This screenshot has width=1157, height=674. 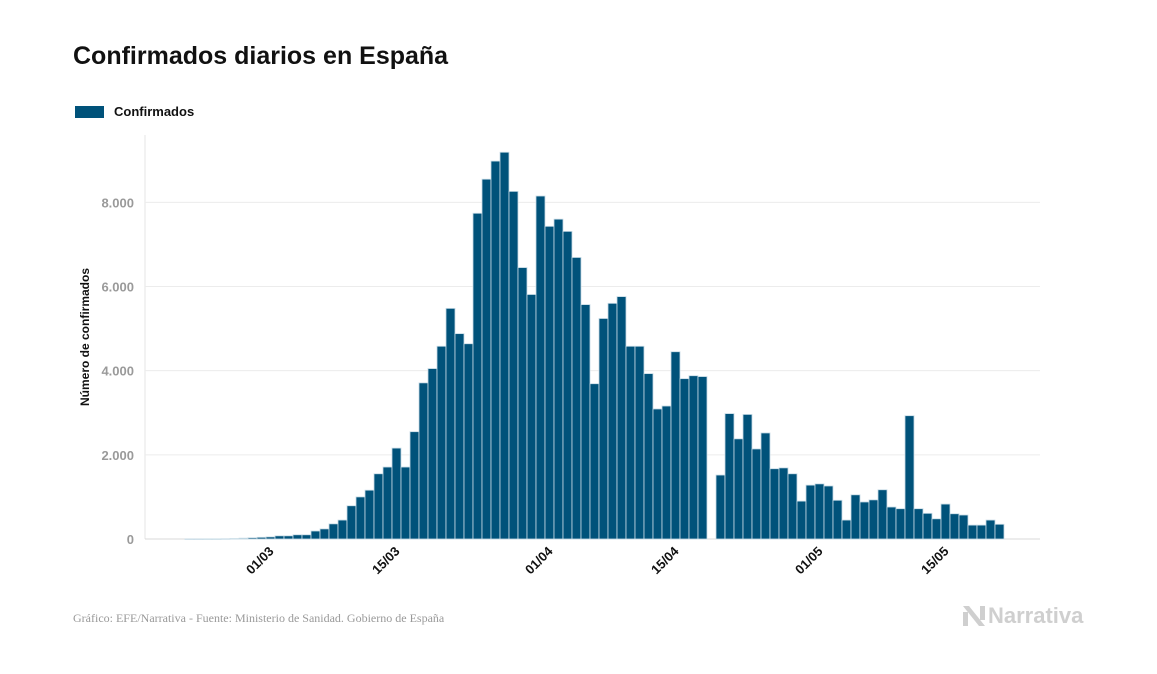 I want to click on y-tick-label: 2.000, so click(x=117, y=455).